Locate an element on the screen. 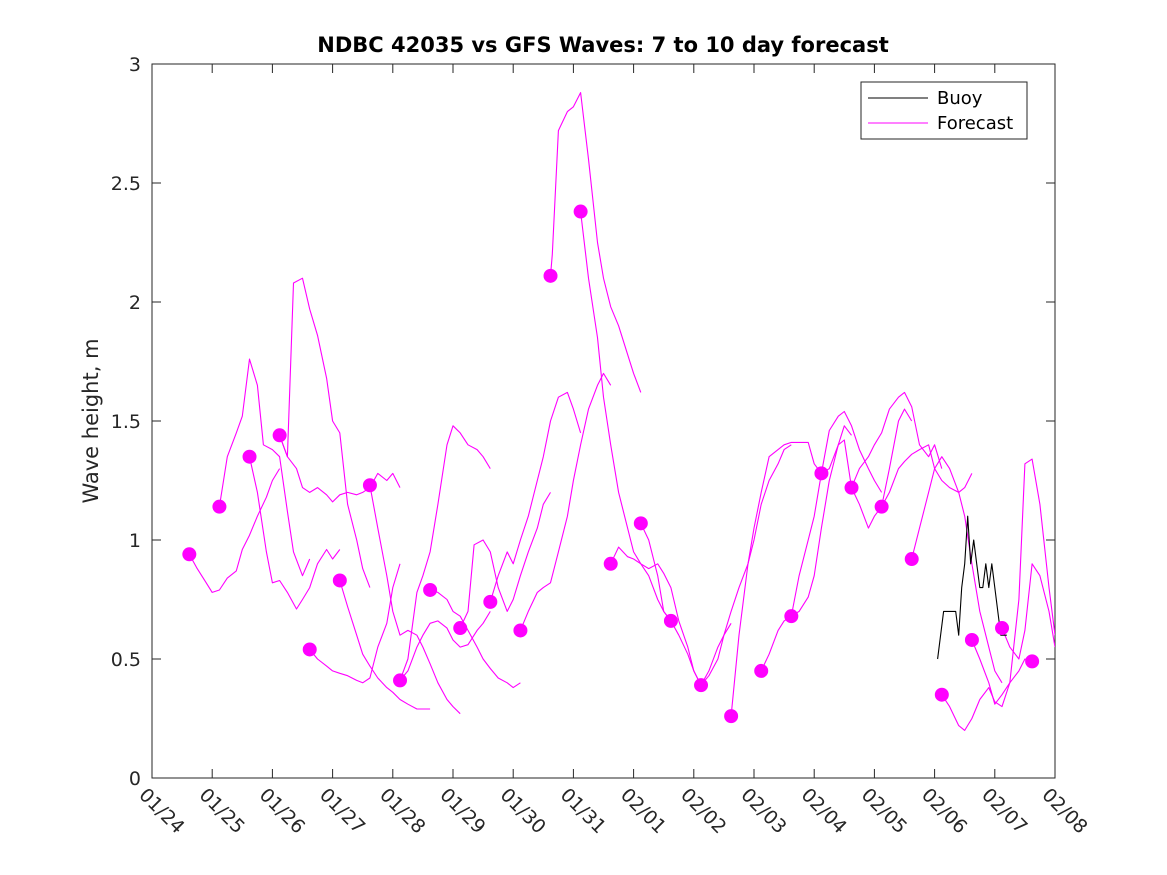  legend-label-forecast: Forecast is located at coordinates (975, 123).